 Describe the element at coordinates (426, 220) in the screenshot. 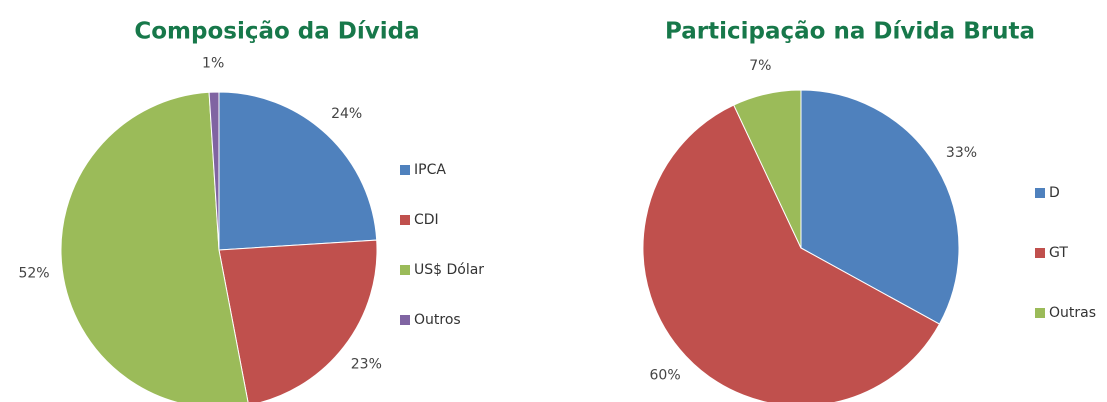

I see `legend-label: CDI` at that location.